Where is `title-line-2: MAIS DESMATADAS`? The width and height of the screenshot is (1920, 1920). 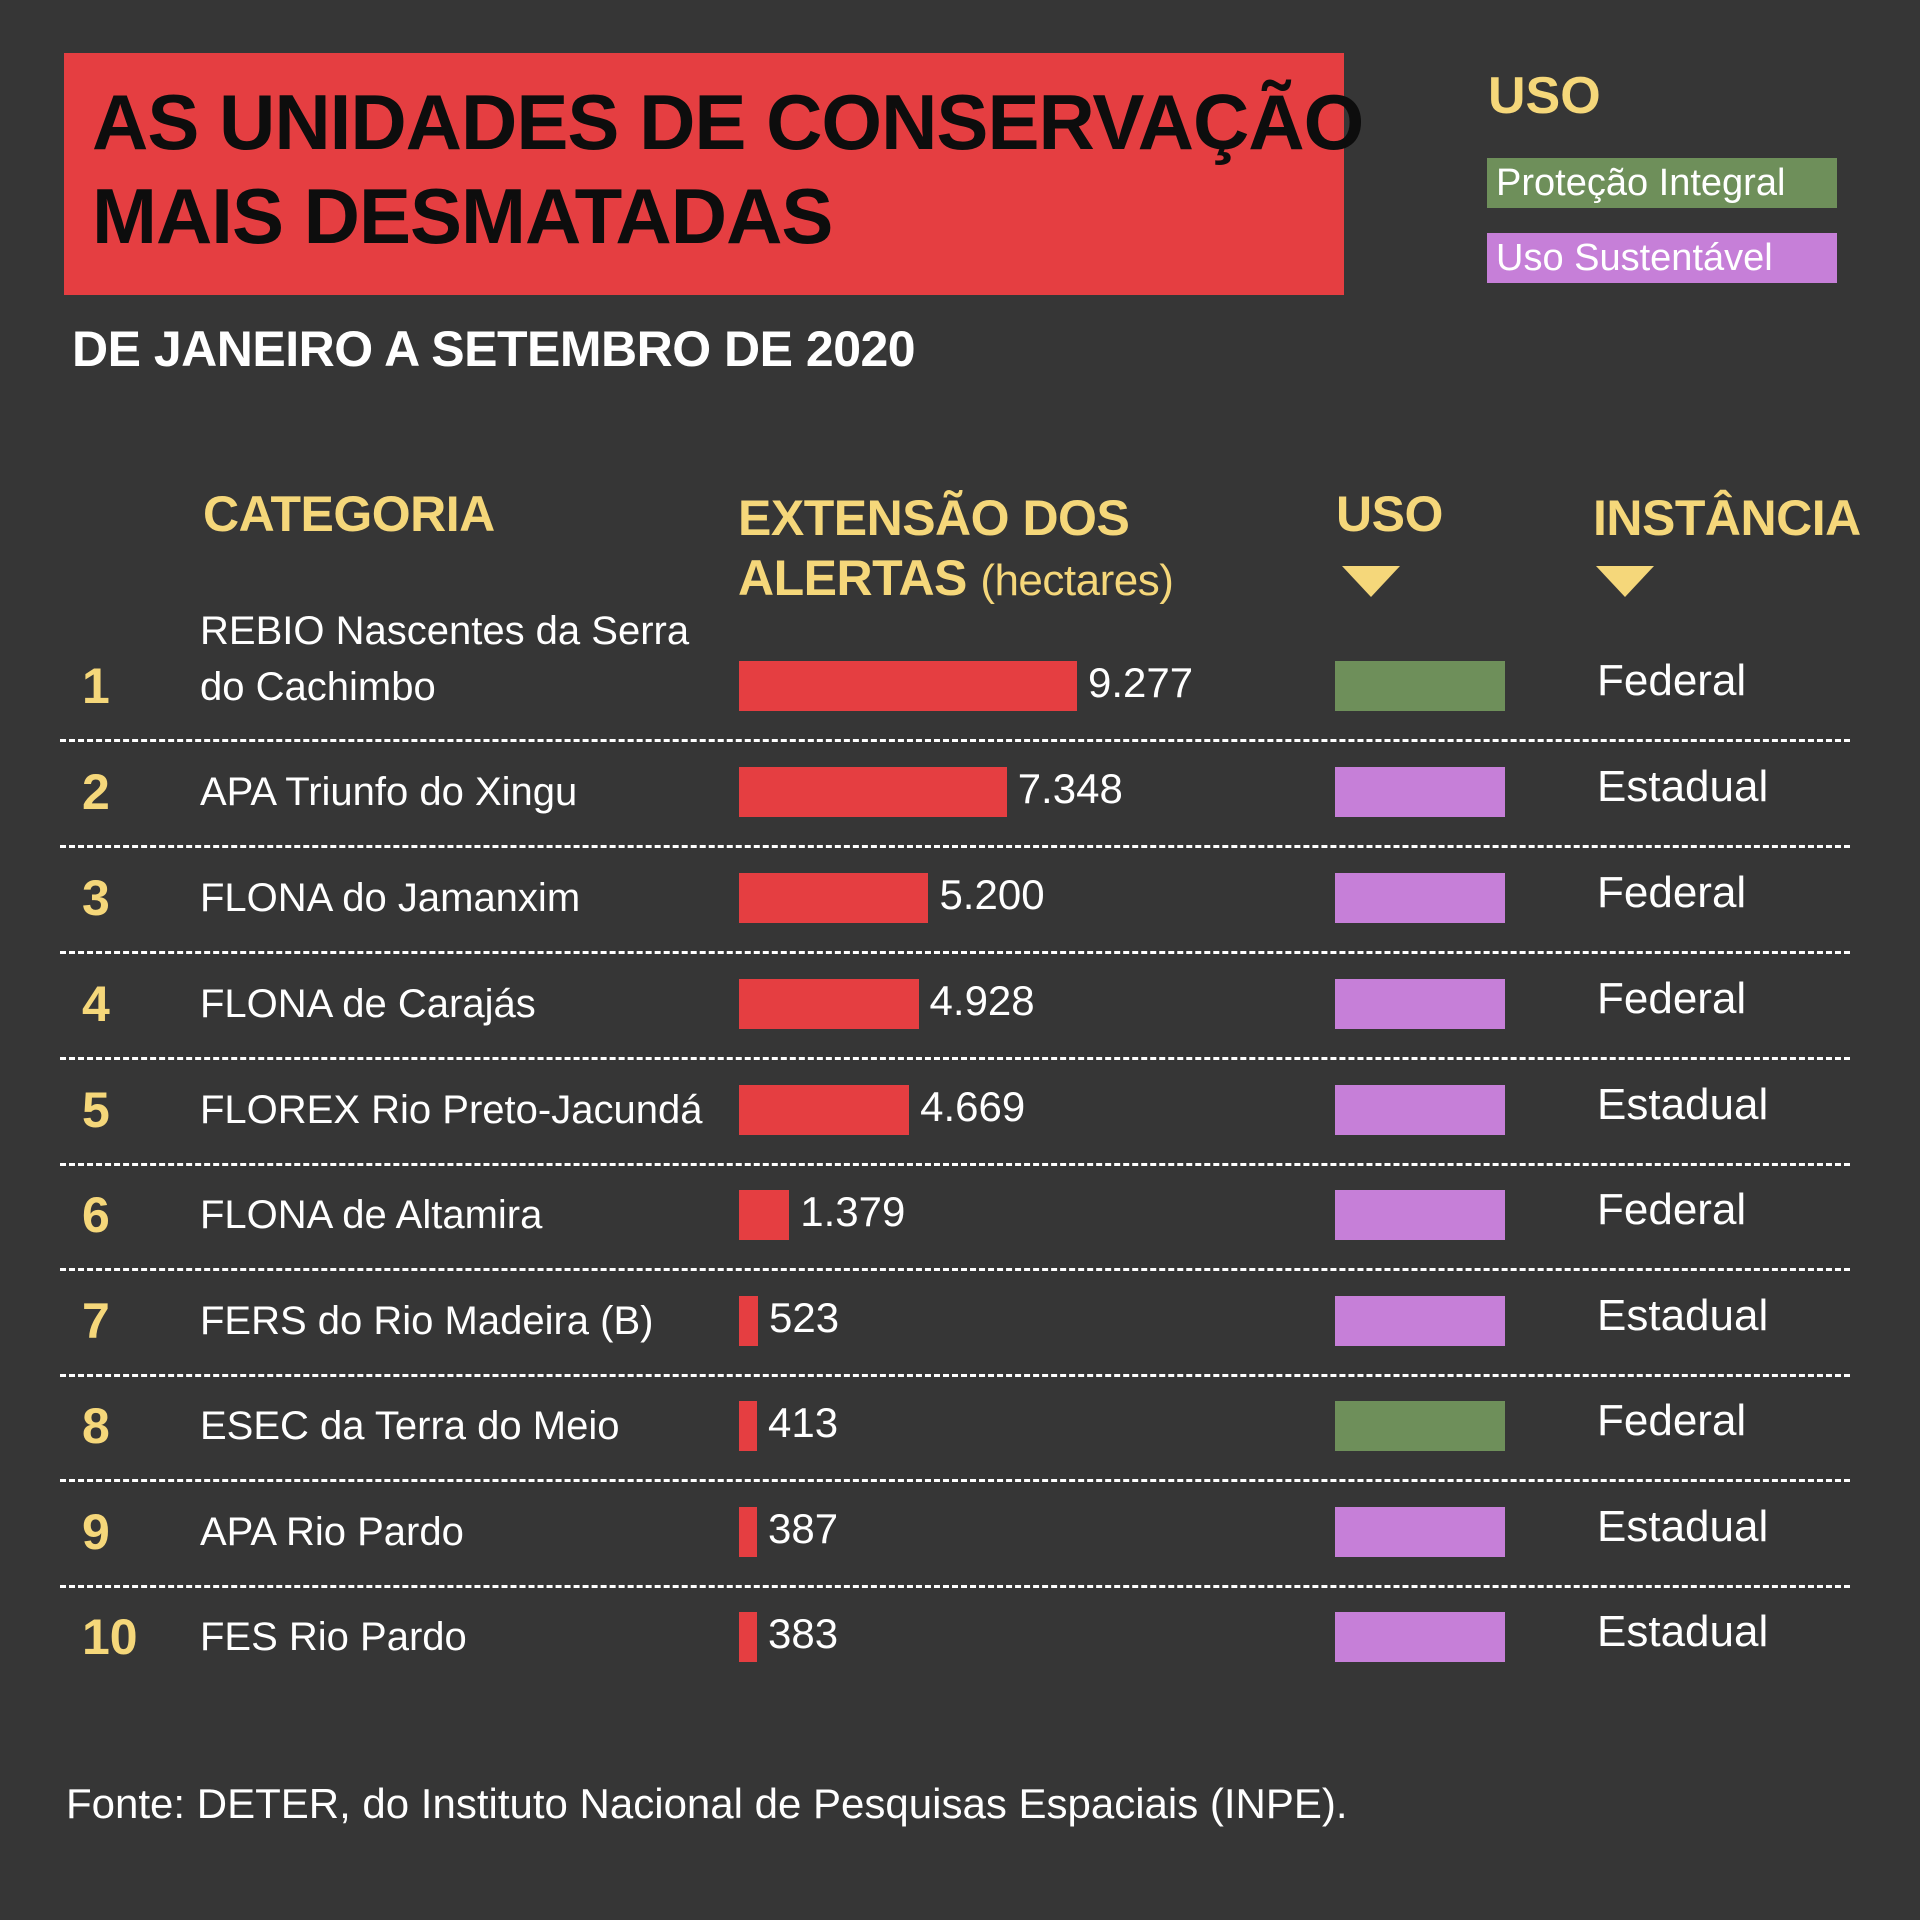
title-line-2: MAIS DESMATADAS is located at coordinates (462, 216).